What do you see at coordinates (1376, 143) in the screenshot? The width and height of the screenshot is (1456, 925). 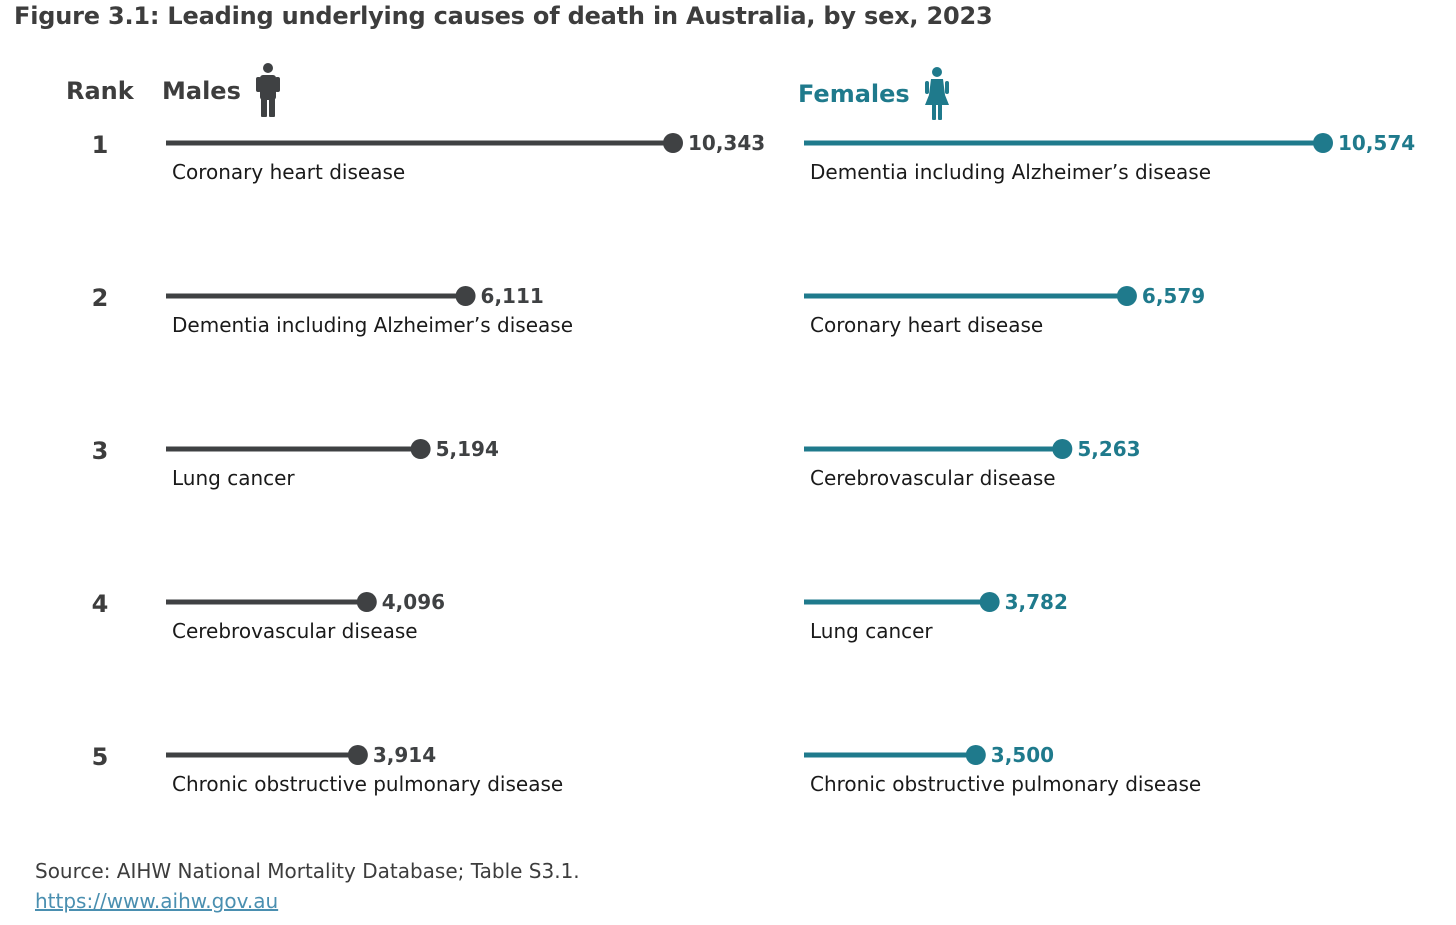 I see `female-value-label: 10,574` at bounding box center [1376, 143].